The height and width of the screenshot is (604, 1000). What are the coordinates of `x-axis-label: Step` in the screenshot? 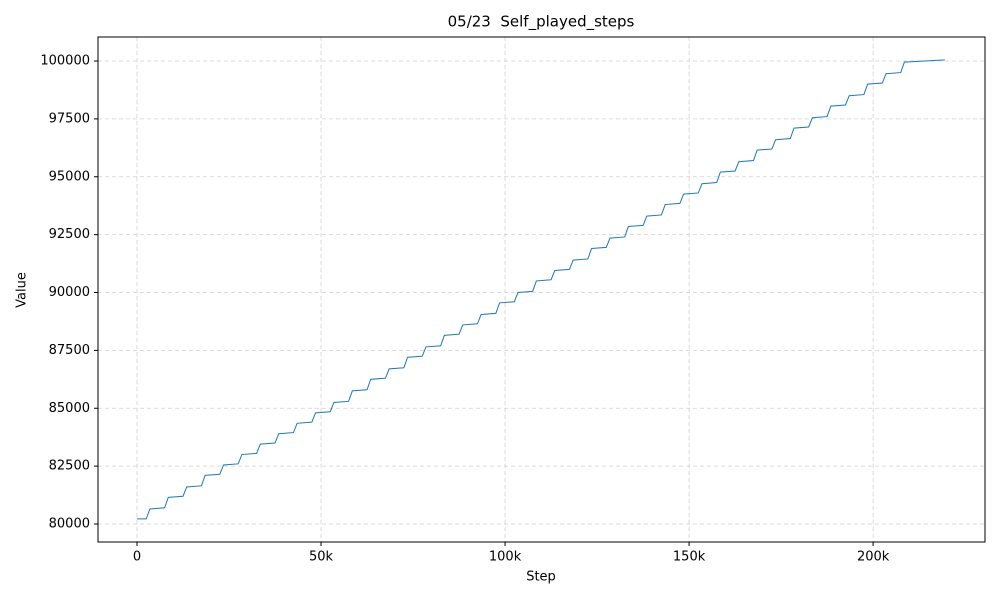 It's located at (541, 577).